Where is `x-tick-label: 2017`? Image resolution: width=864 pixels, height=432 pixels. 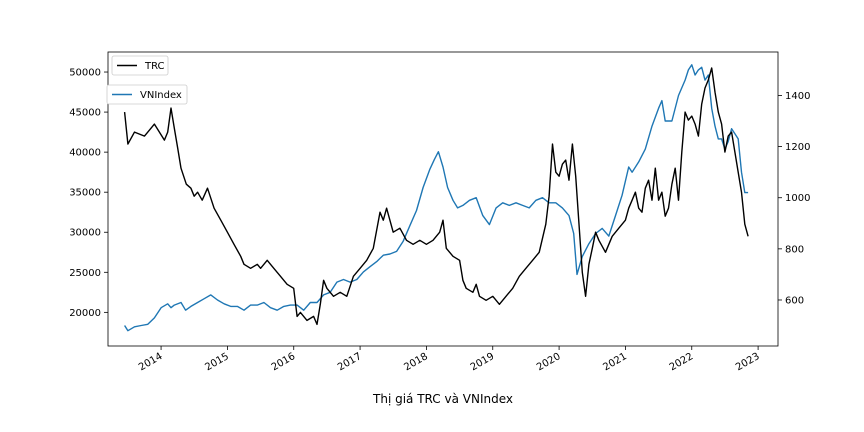 x-tick-label: 2017 is located at coordinates (350, 362).